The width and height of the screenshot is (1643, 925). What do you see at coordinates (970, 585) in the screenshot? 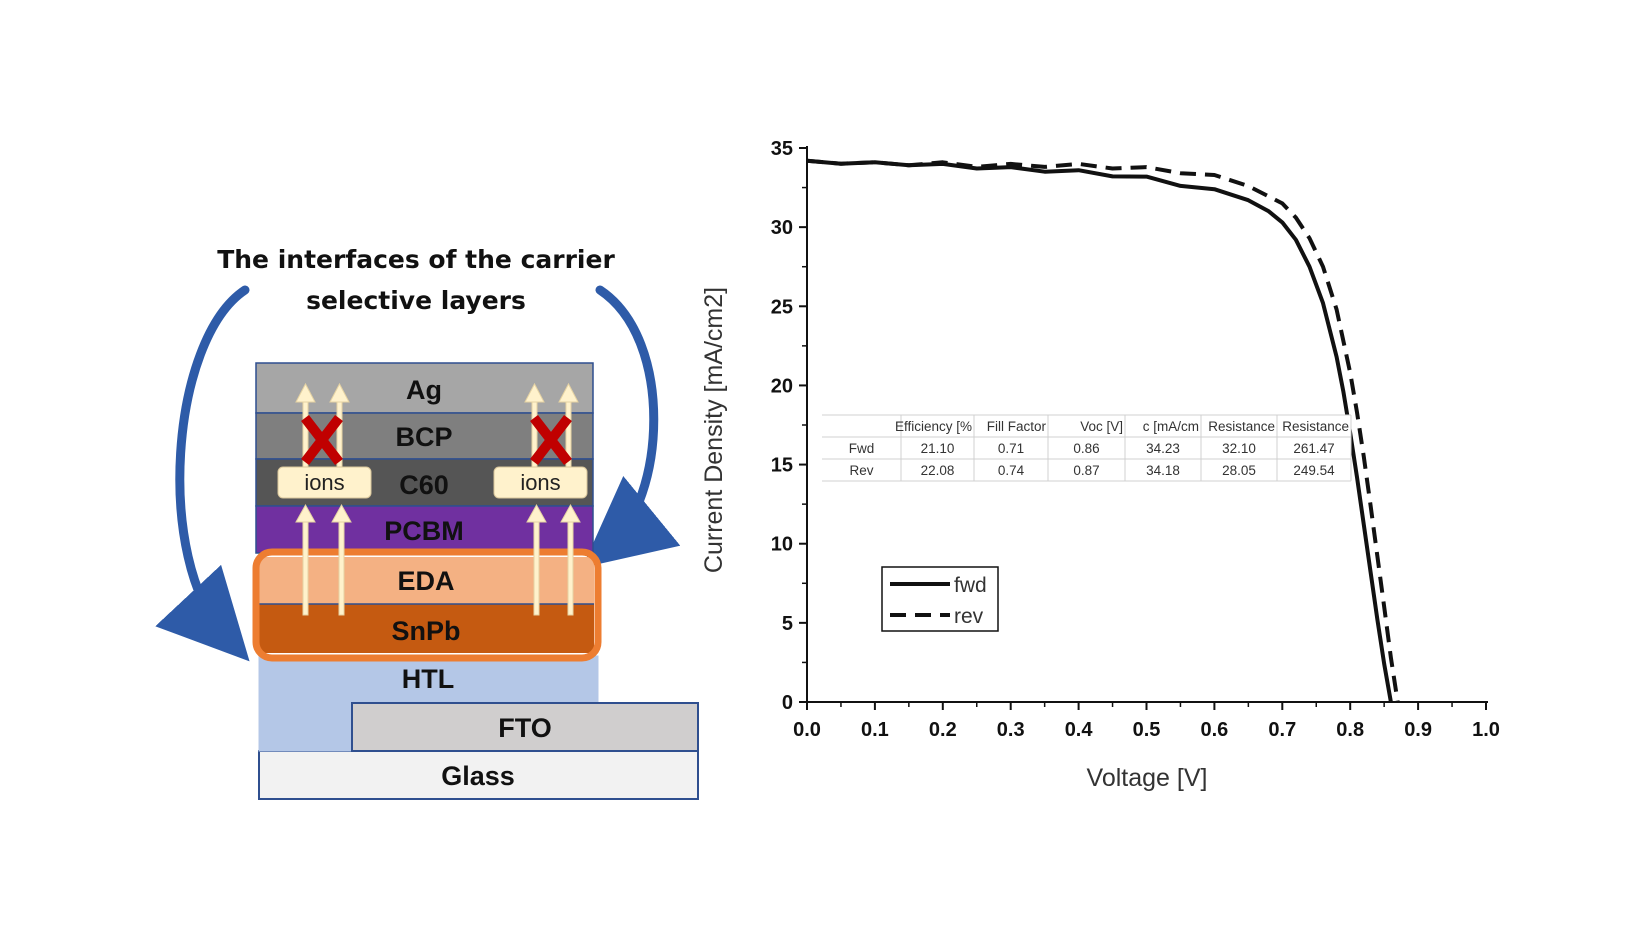
I see `legend-label-fwd: fwd` at bounding box center [970, 585].